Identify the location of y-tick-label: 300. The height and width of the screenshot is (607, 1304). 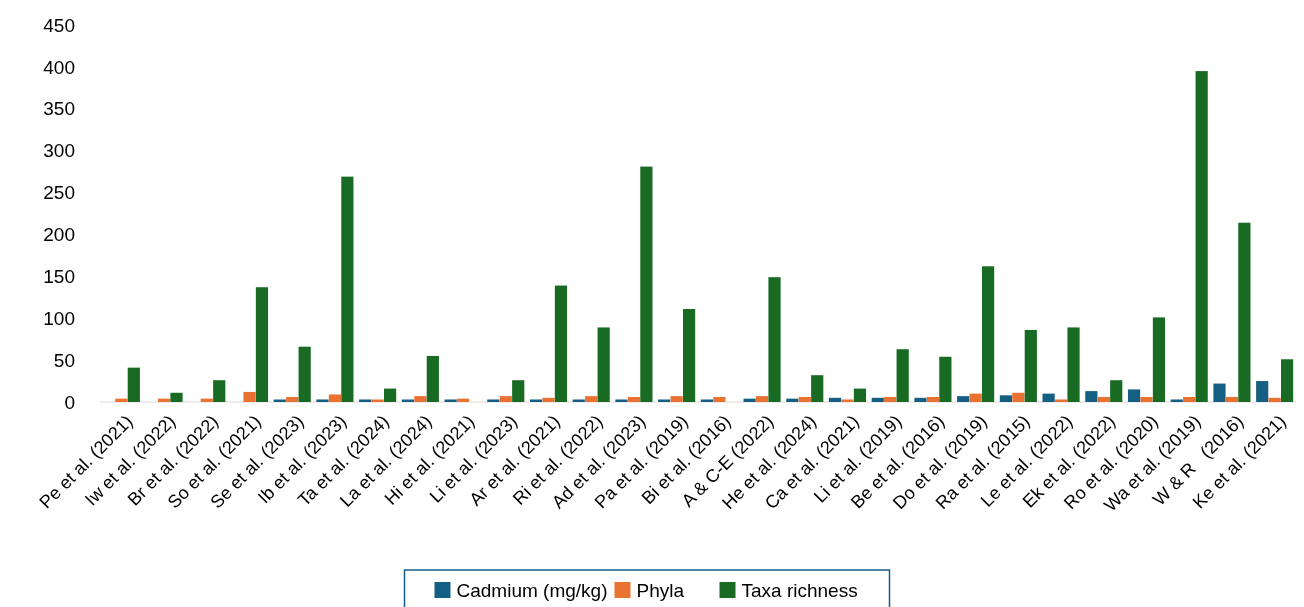
(59, 151).